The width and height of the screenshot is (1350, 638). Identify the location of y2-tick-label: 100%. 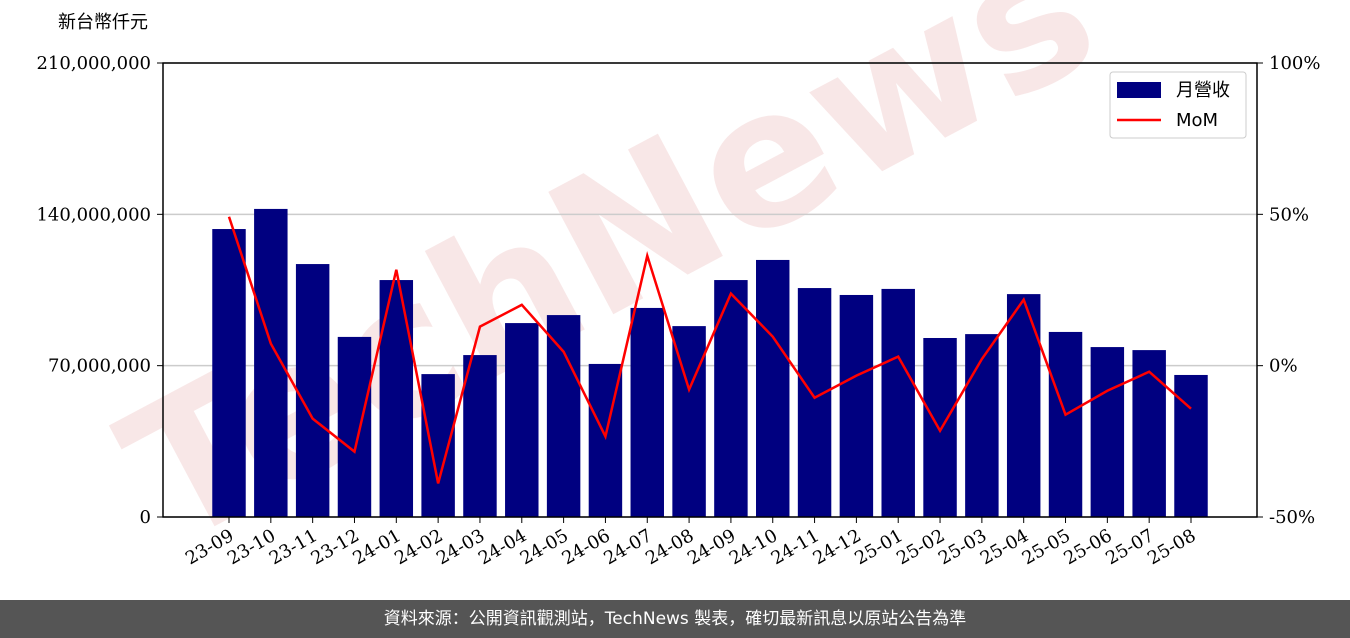
(1294, 63).